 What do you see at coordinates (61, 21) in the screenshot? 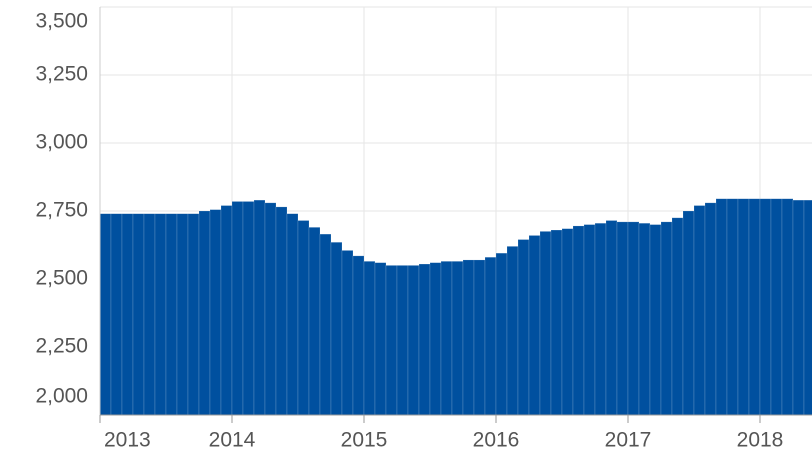
I see `y-tick-label: 3,500` at bounding box center [61, 21].